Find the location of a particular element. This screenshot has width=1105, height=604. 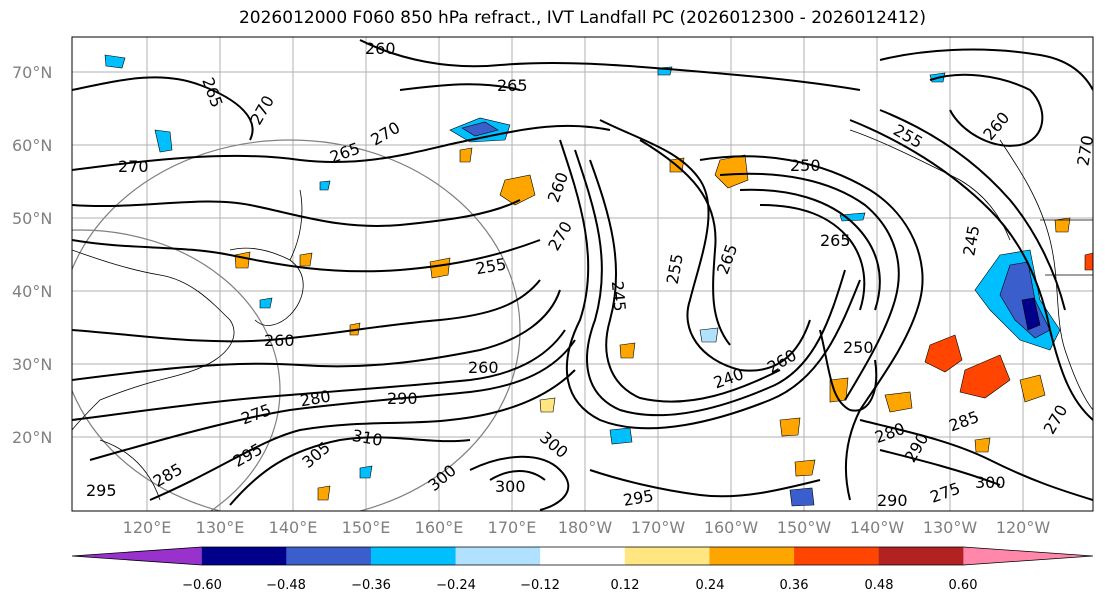

colorbar-outline is located at coordinates (582, 556).